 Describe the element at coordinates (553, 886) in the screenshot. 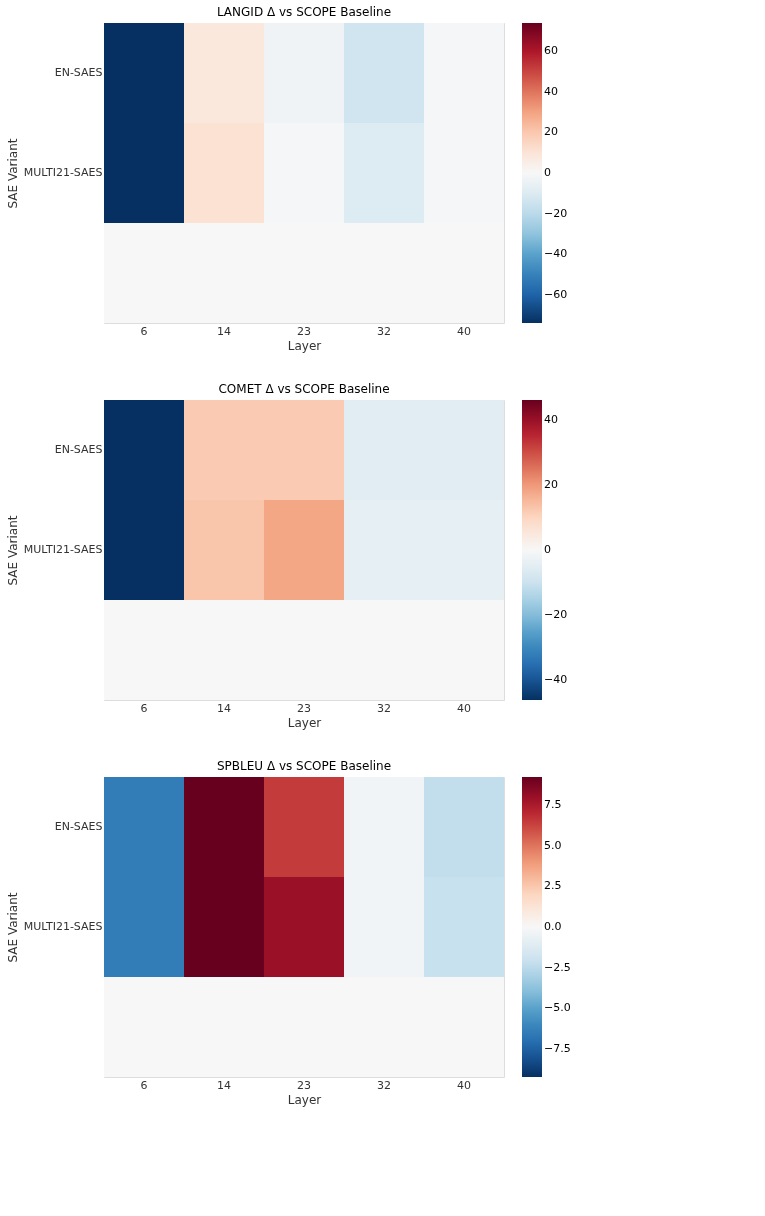

I see `color-bar-label: 2.5` at that location.